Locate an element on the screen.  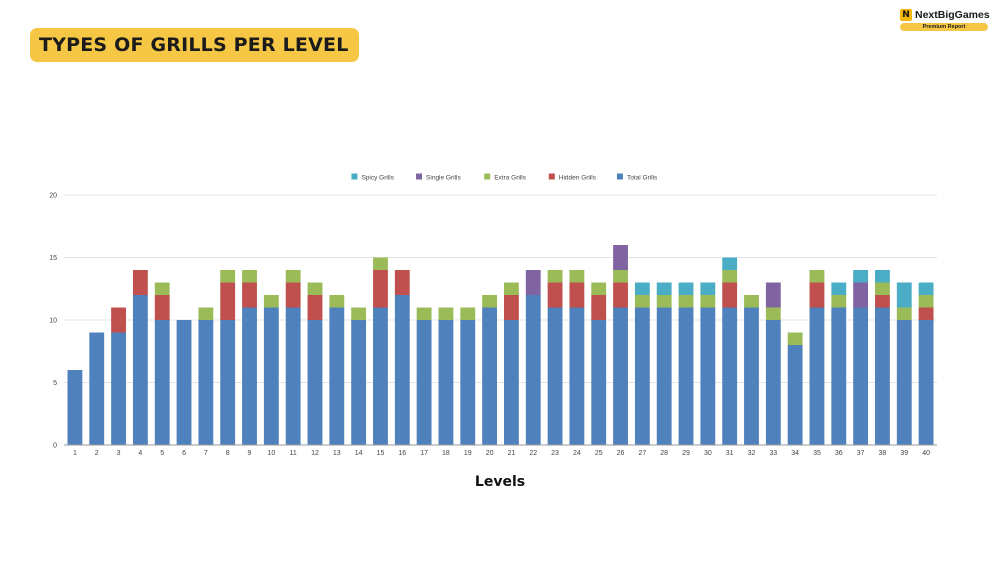
x-tick-label: 16 is located at coordinates (402, 453).